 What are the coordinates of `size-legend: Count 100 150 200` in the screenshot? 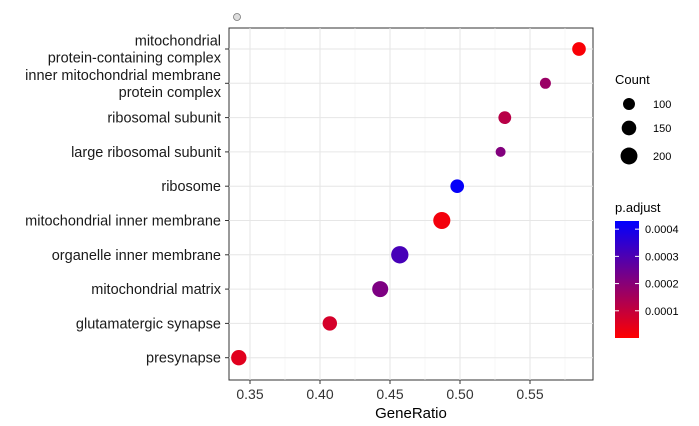 It's located at (643, 118).